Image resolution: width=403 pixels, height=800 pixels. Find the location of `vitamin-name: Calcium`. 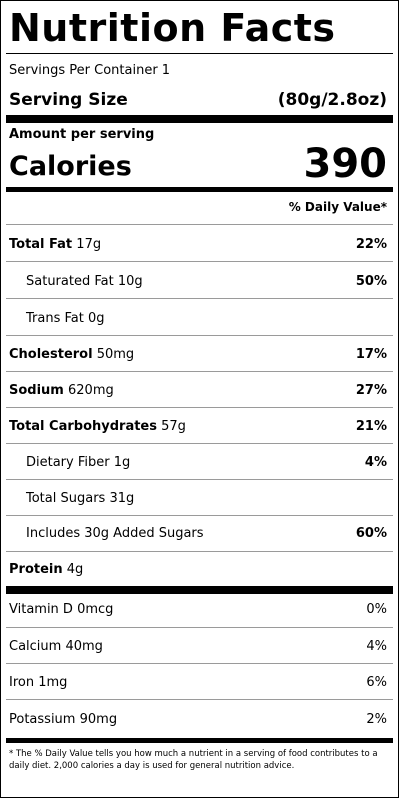

vitamin-name: Calcium is located at coordinates (35, 646).